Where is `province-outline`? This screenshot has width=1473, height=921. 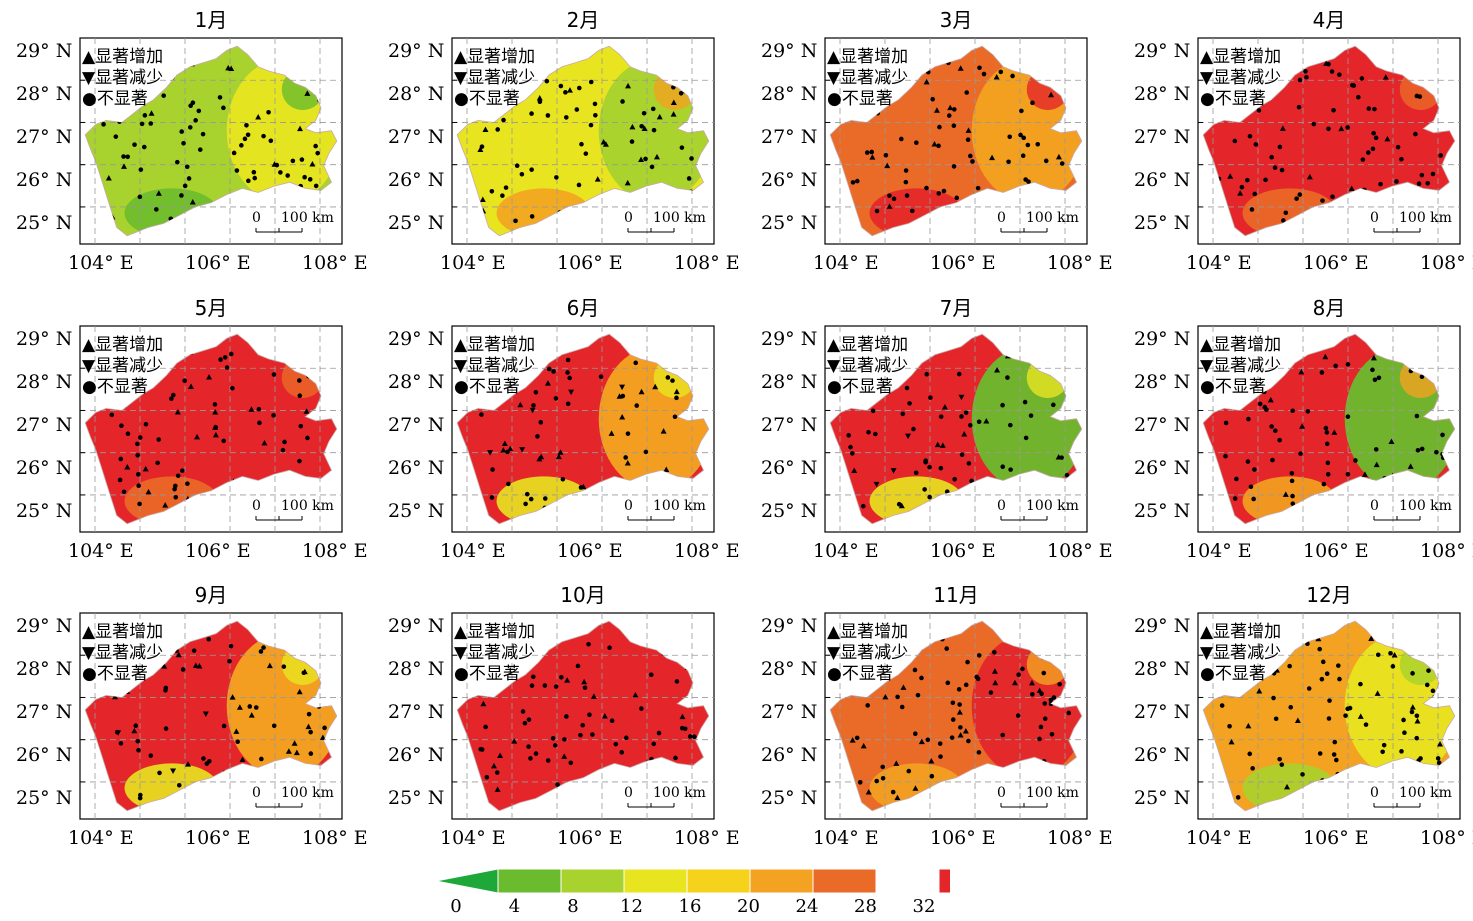 province-outline is located at coordinates (956, 141).